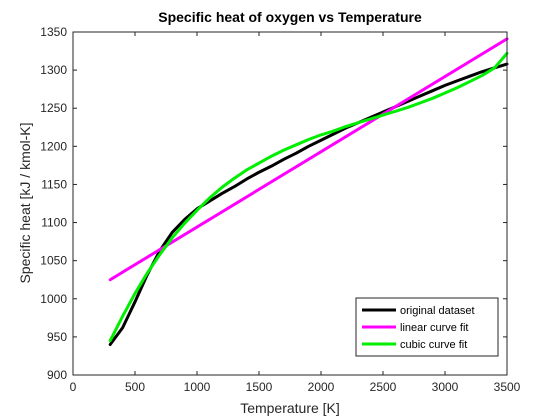  I want to click on x-axis-label: Temperature [K], so click(290, 408).